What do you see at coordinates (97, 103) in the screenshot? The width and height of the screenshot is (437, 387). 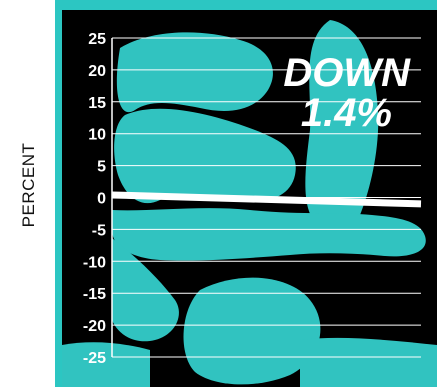 I see `y-tick-label: 15` at bounding box center [97, 103].